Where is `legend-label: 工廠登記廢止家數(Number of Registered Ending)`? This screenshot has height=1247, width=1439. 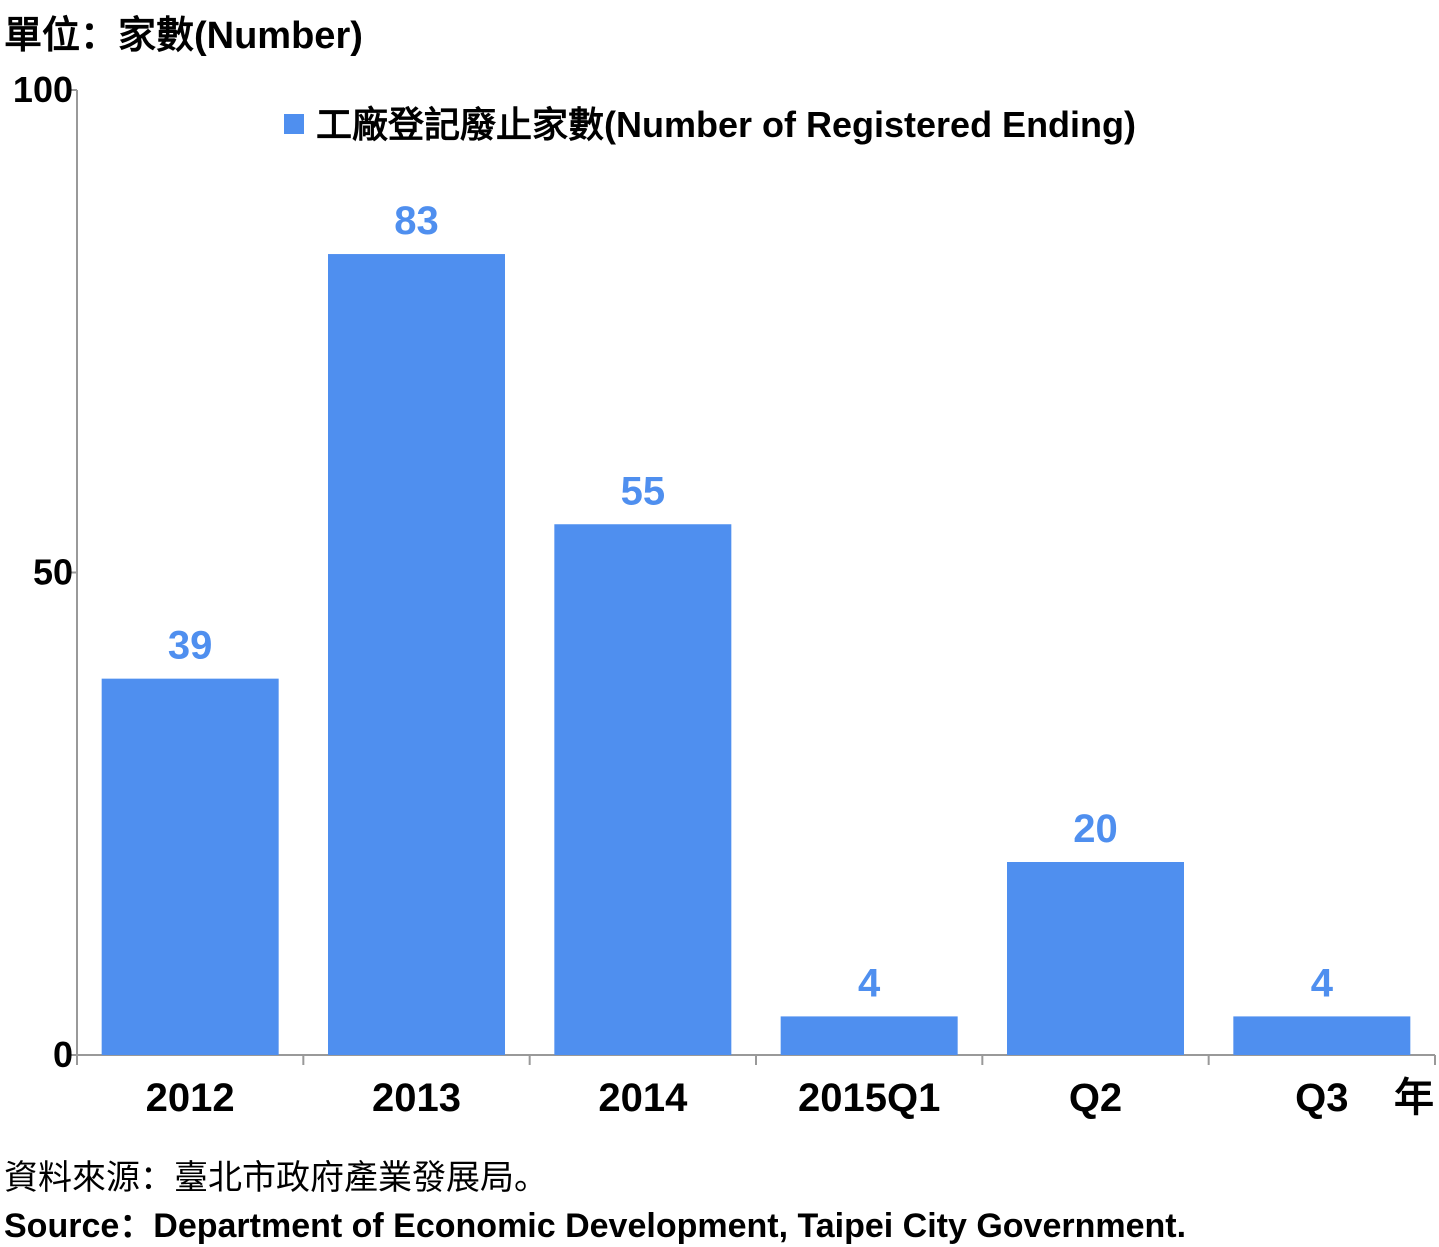 legend-label: 工廠登記廢止家數(Number of Registered Ending) is located at coordinates (726, 124).